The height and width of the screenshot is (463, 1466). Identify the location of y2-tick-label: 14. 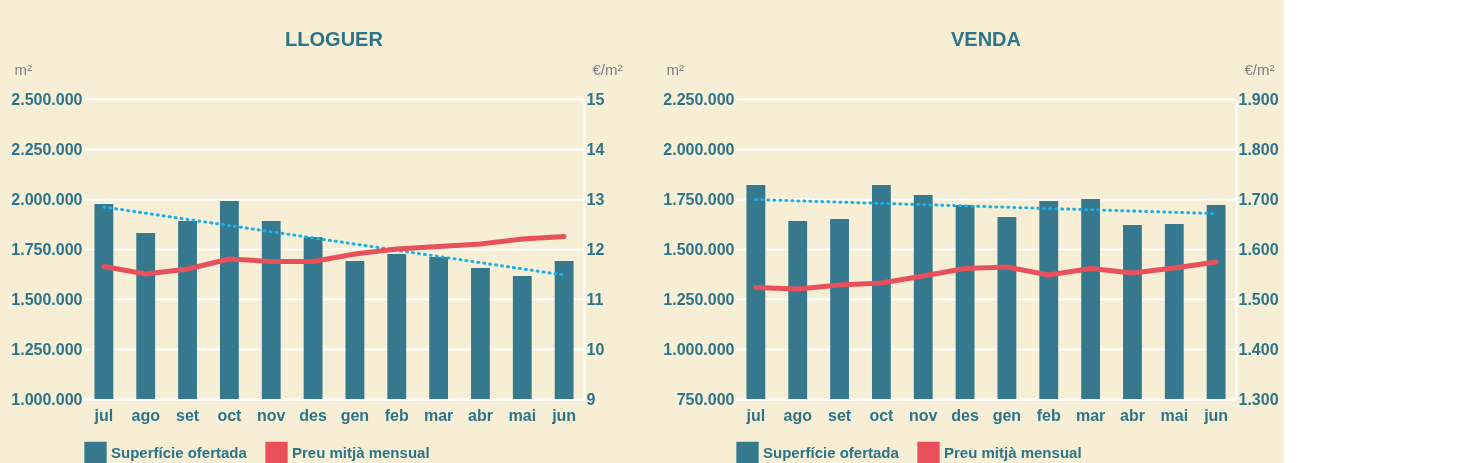
(595, 149).